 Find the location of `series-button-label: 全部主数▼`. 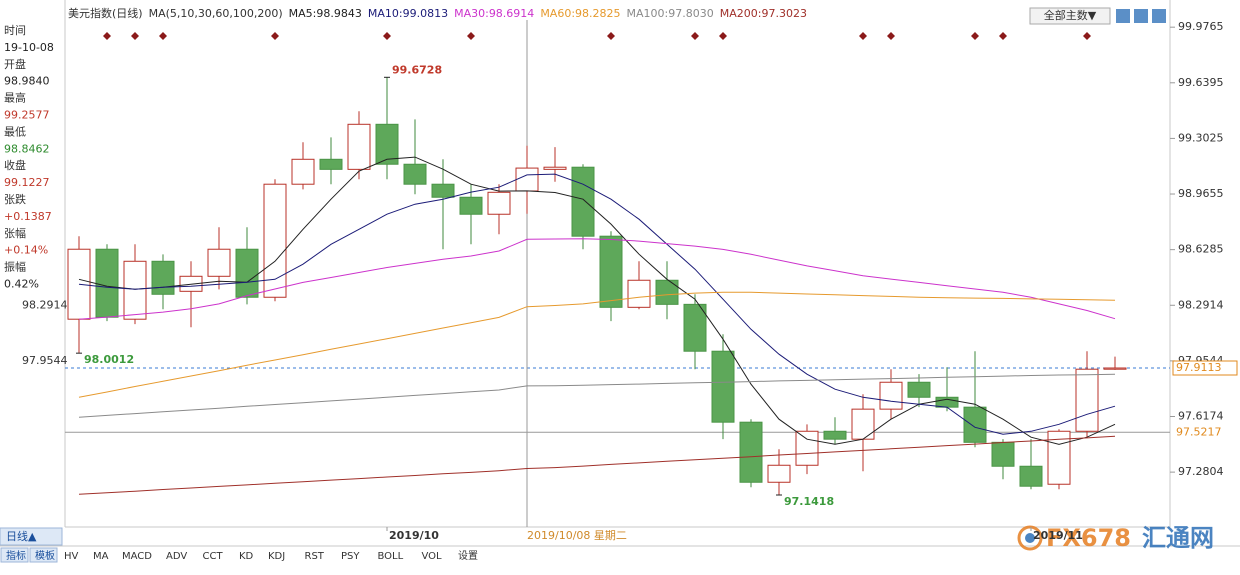

series-button-label: 全部主数▼ is located at coordinates (1070, 15).